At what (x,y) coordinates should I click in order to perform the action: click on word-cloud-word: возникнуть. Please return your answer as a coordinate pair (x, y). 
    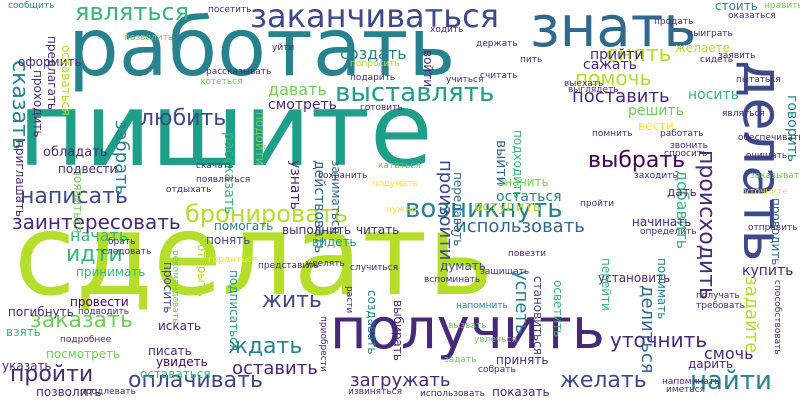
    Looking at the image, I should click on (484, 209).